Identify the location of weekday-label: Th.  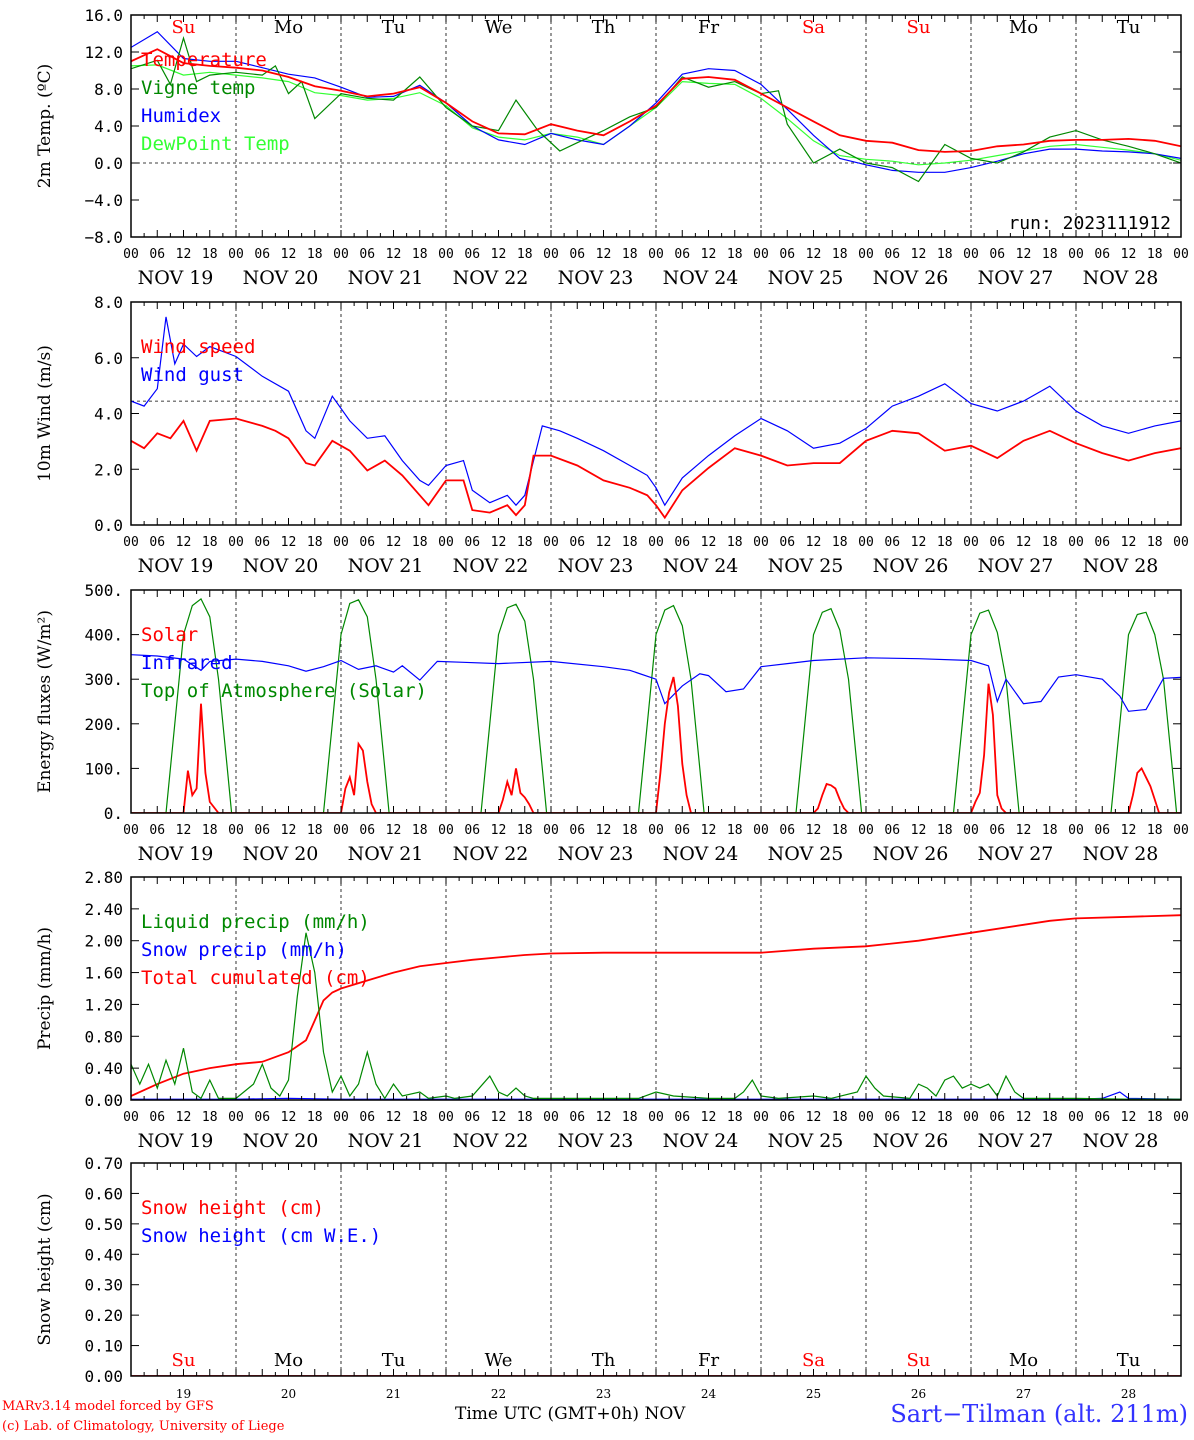
(604, 27).